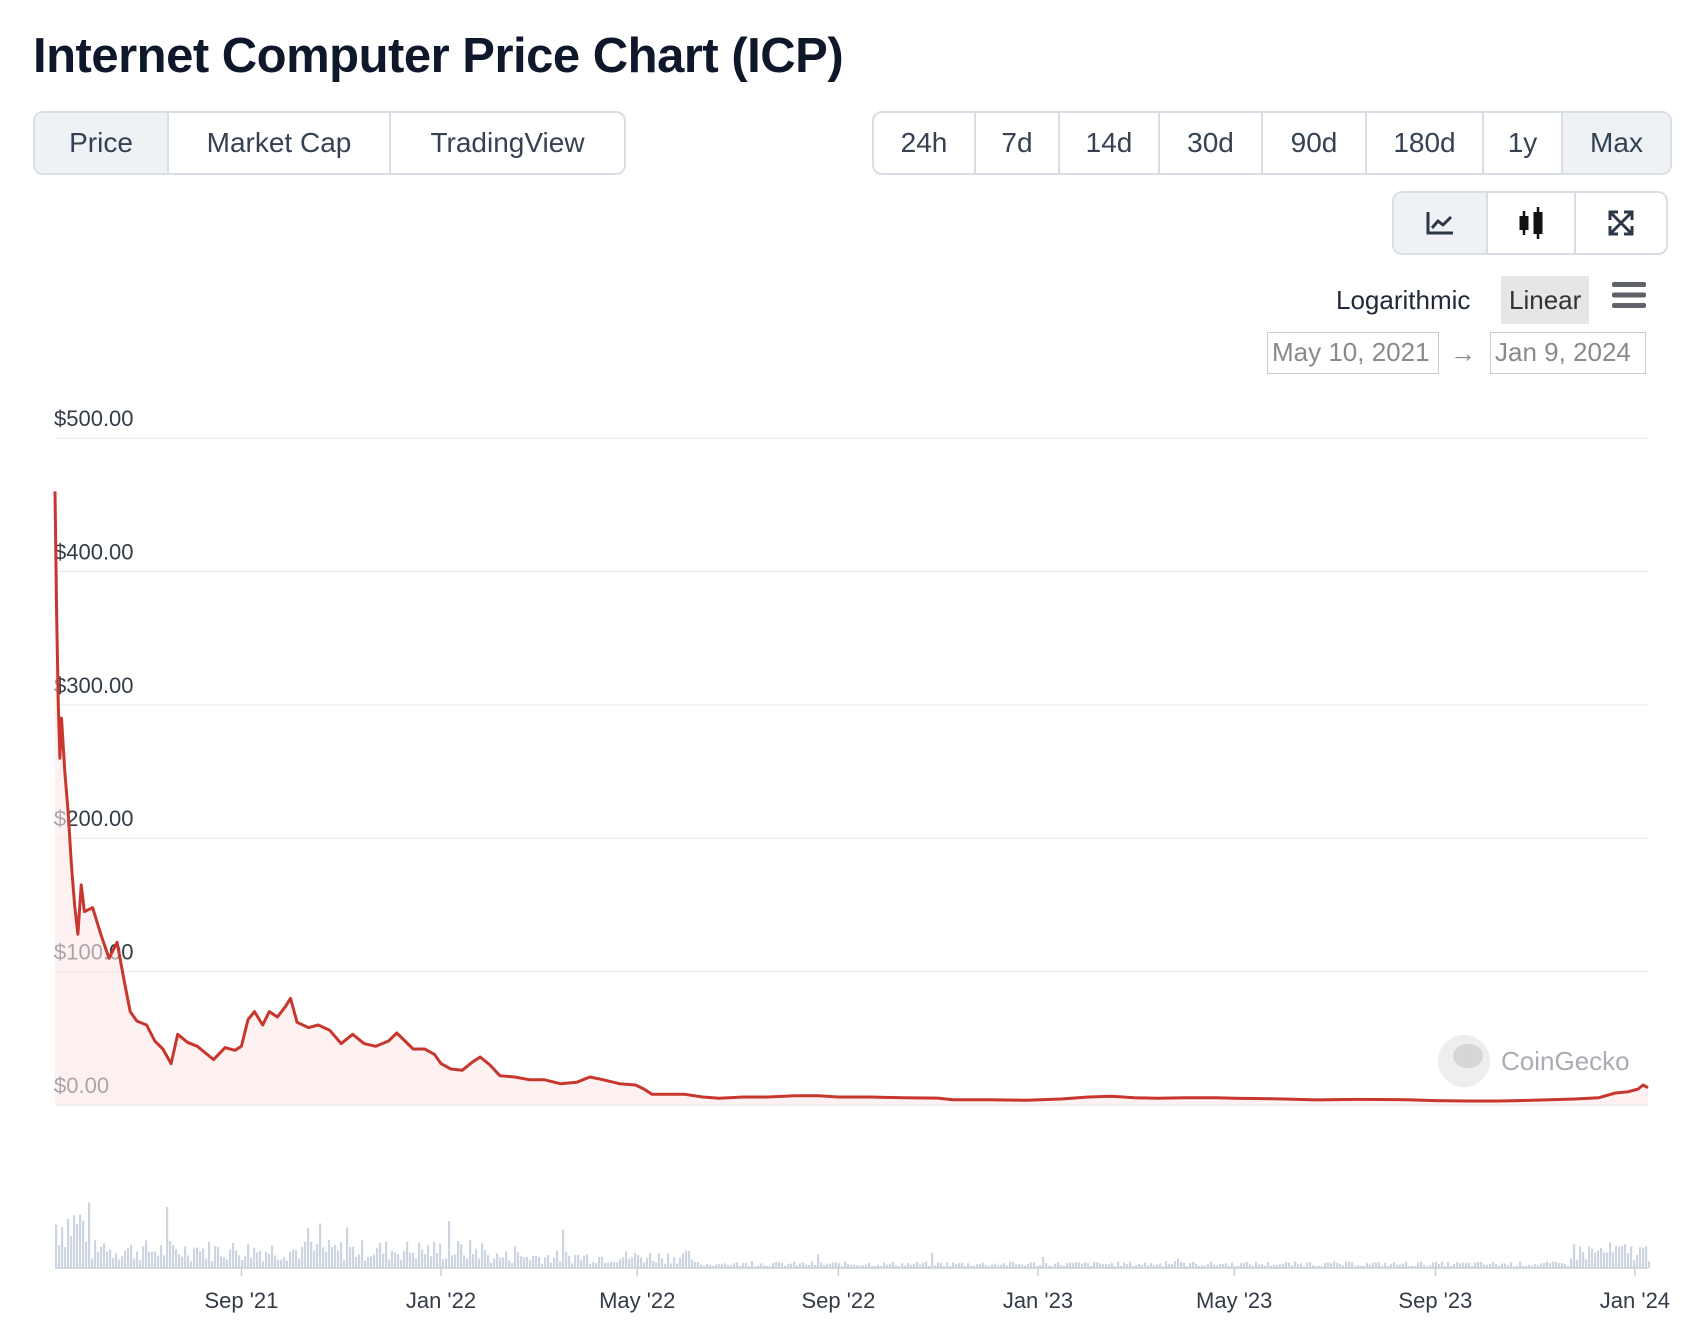 This screenshot has width=1704, height=1326. Describe the element at coordinates (1532, 223) in the screenshot. I see `candlestick-button` at that location.